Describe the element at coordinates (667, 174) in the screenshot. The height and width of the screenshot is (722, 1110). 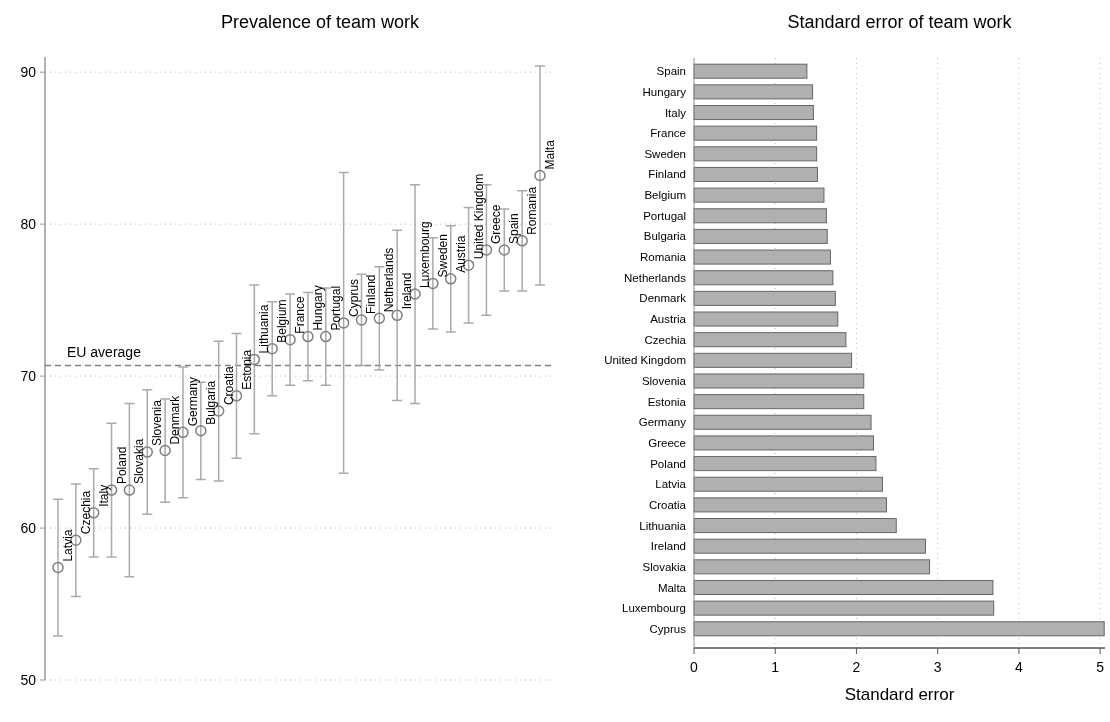
I see `y-tick-label: Finland` at that location.